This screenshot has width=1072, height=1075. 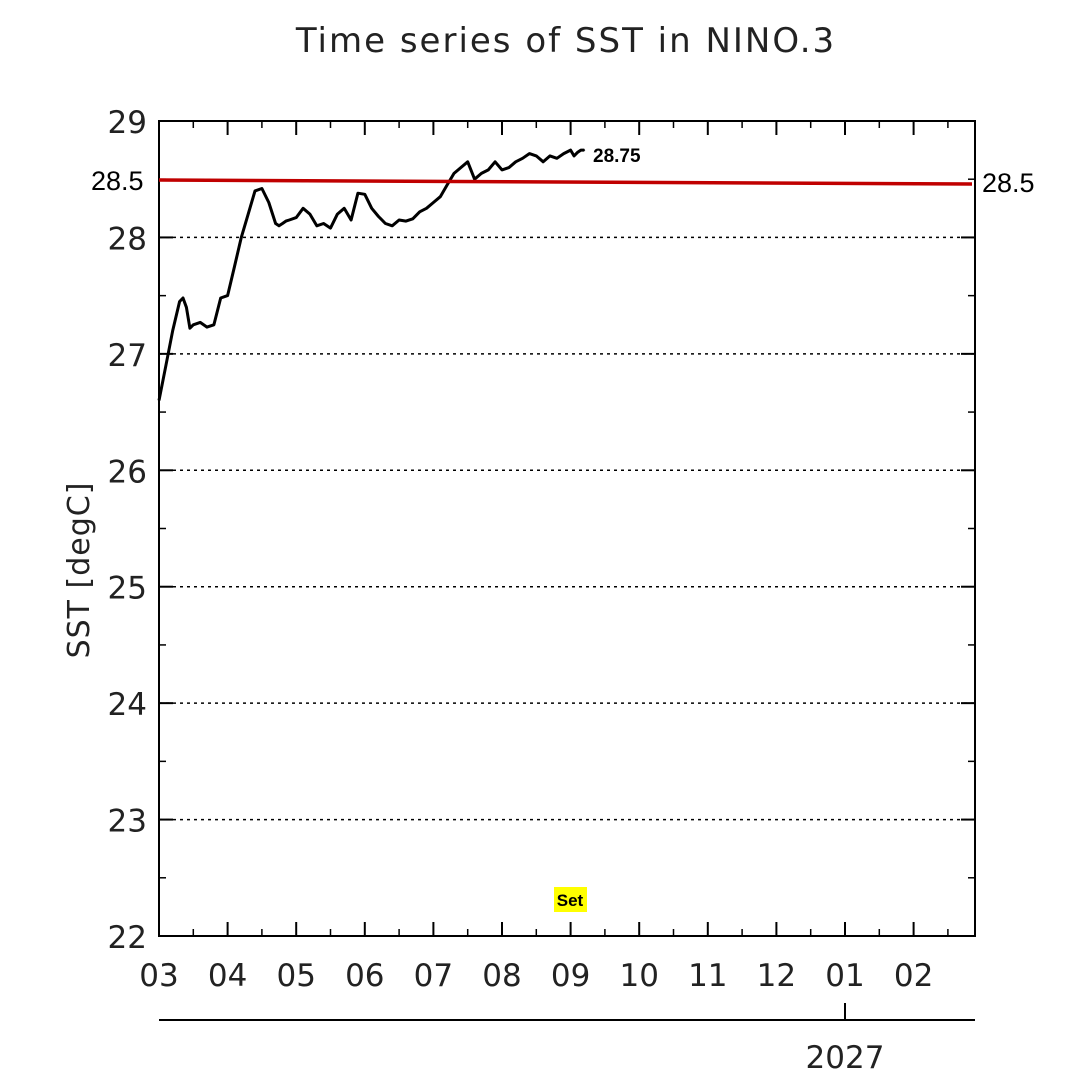 I want to click on y-tick-label: 22, so click(x=127, y=938).